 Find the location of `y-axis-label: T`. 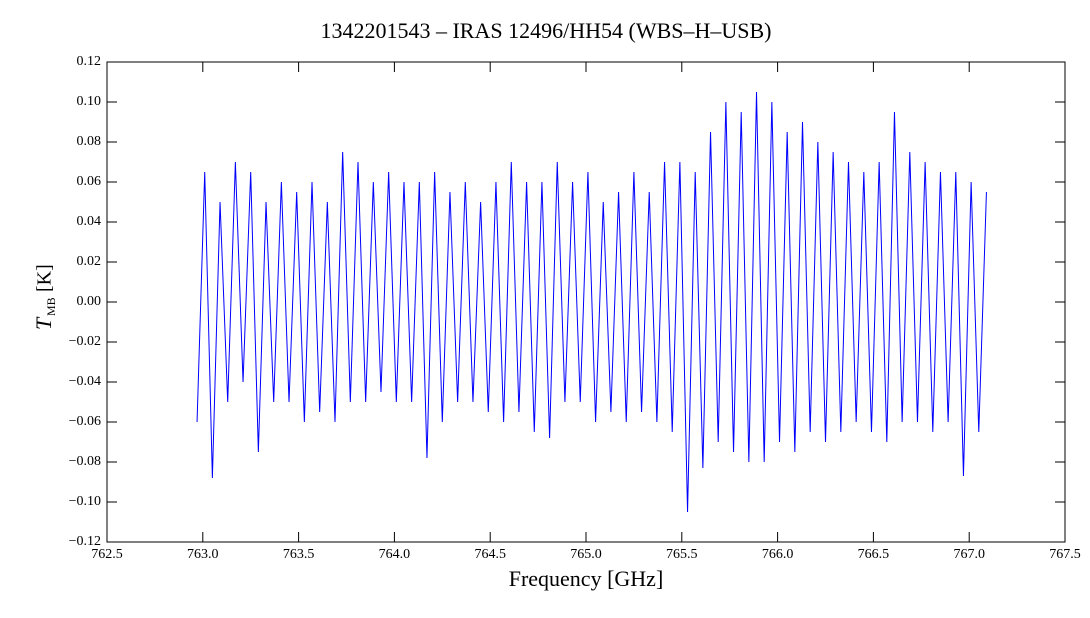

y-axis-label: T is located at coordinates (43, 323).